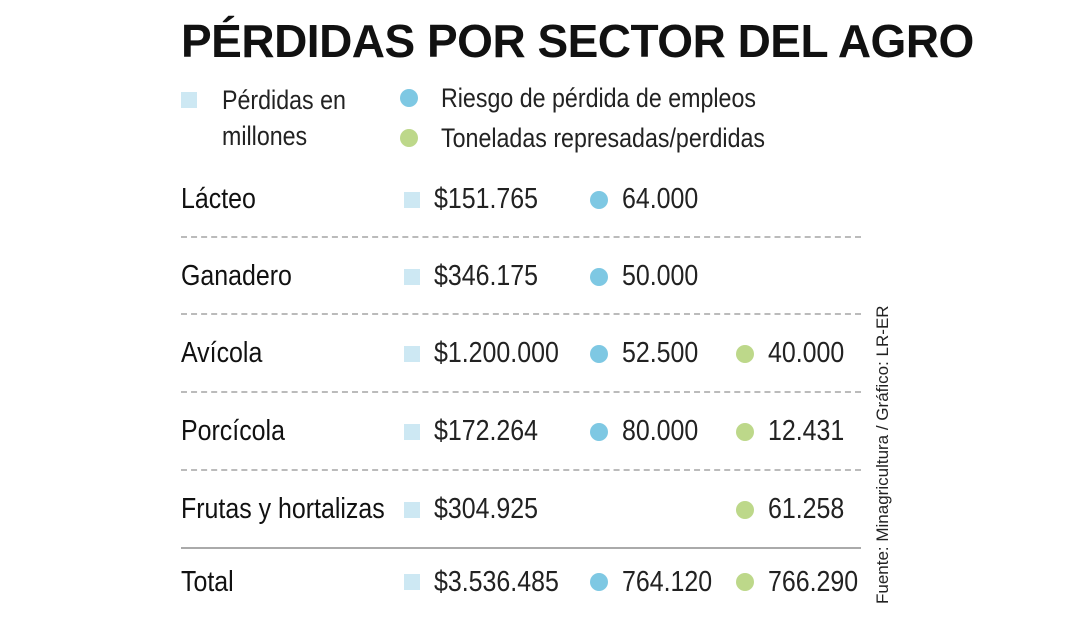  Describe the element at coordinates (577, 41) in the screenshot. I see `chart-title: PÉRDIDAS POR SECTOR DEL AGRO` at that location.